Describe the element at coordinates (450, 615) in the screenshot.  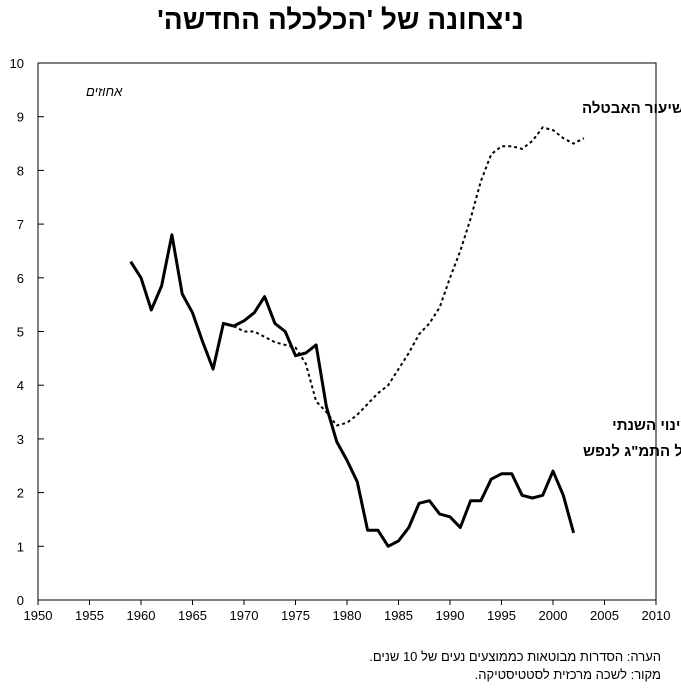
I see `x-tick-label: 1990` at that location.